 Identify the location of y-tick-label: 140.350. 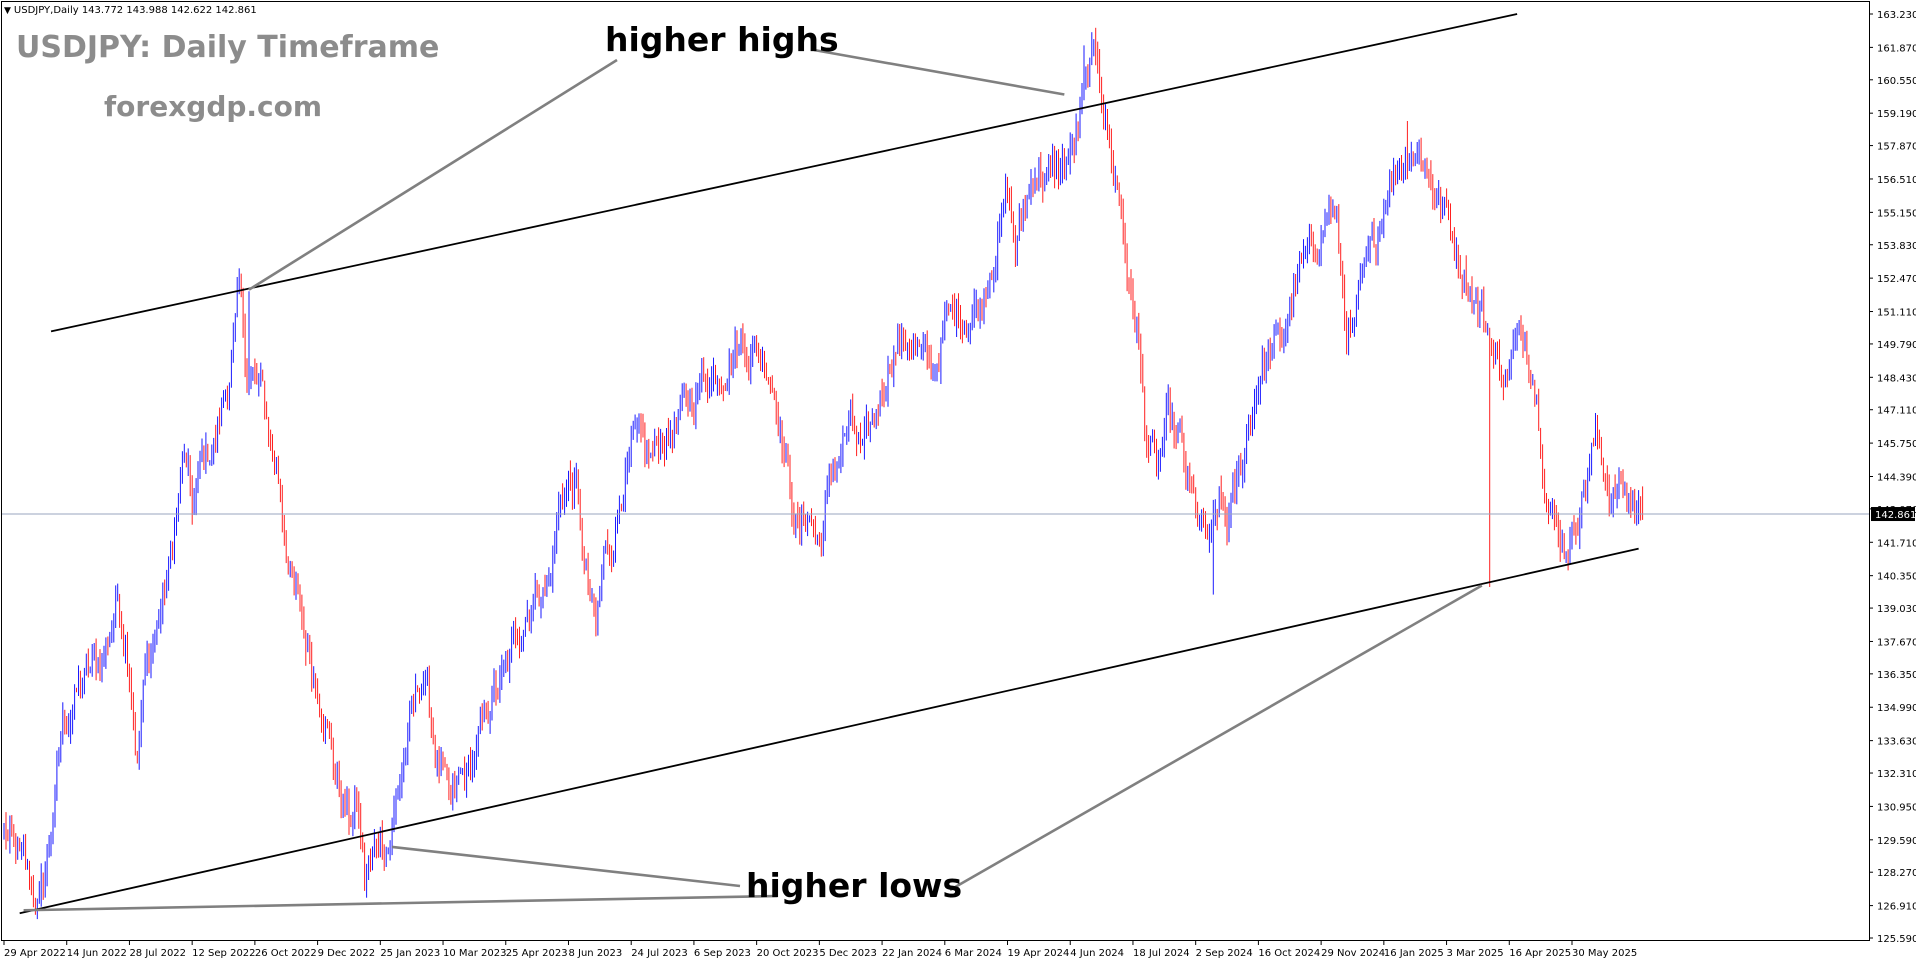
(1896, 577).